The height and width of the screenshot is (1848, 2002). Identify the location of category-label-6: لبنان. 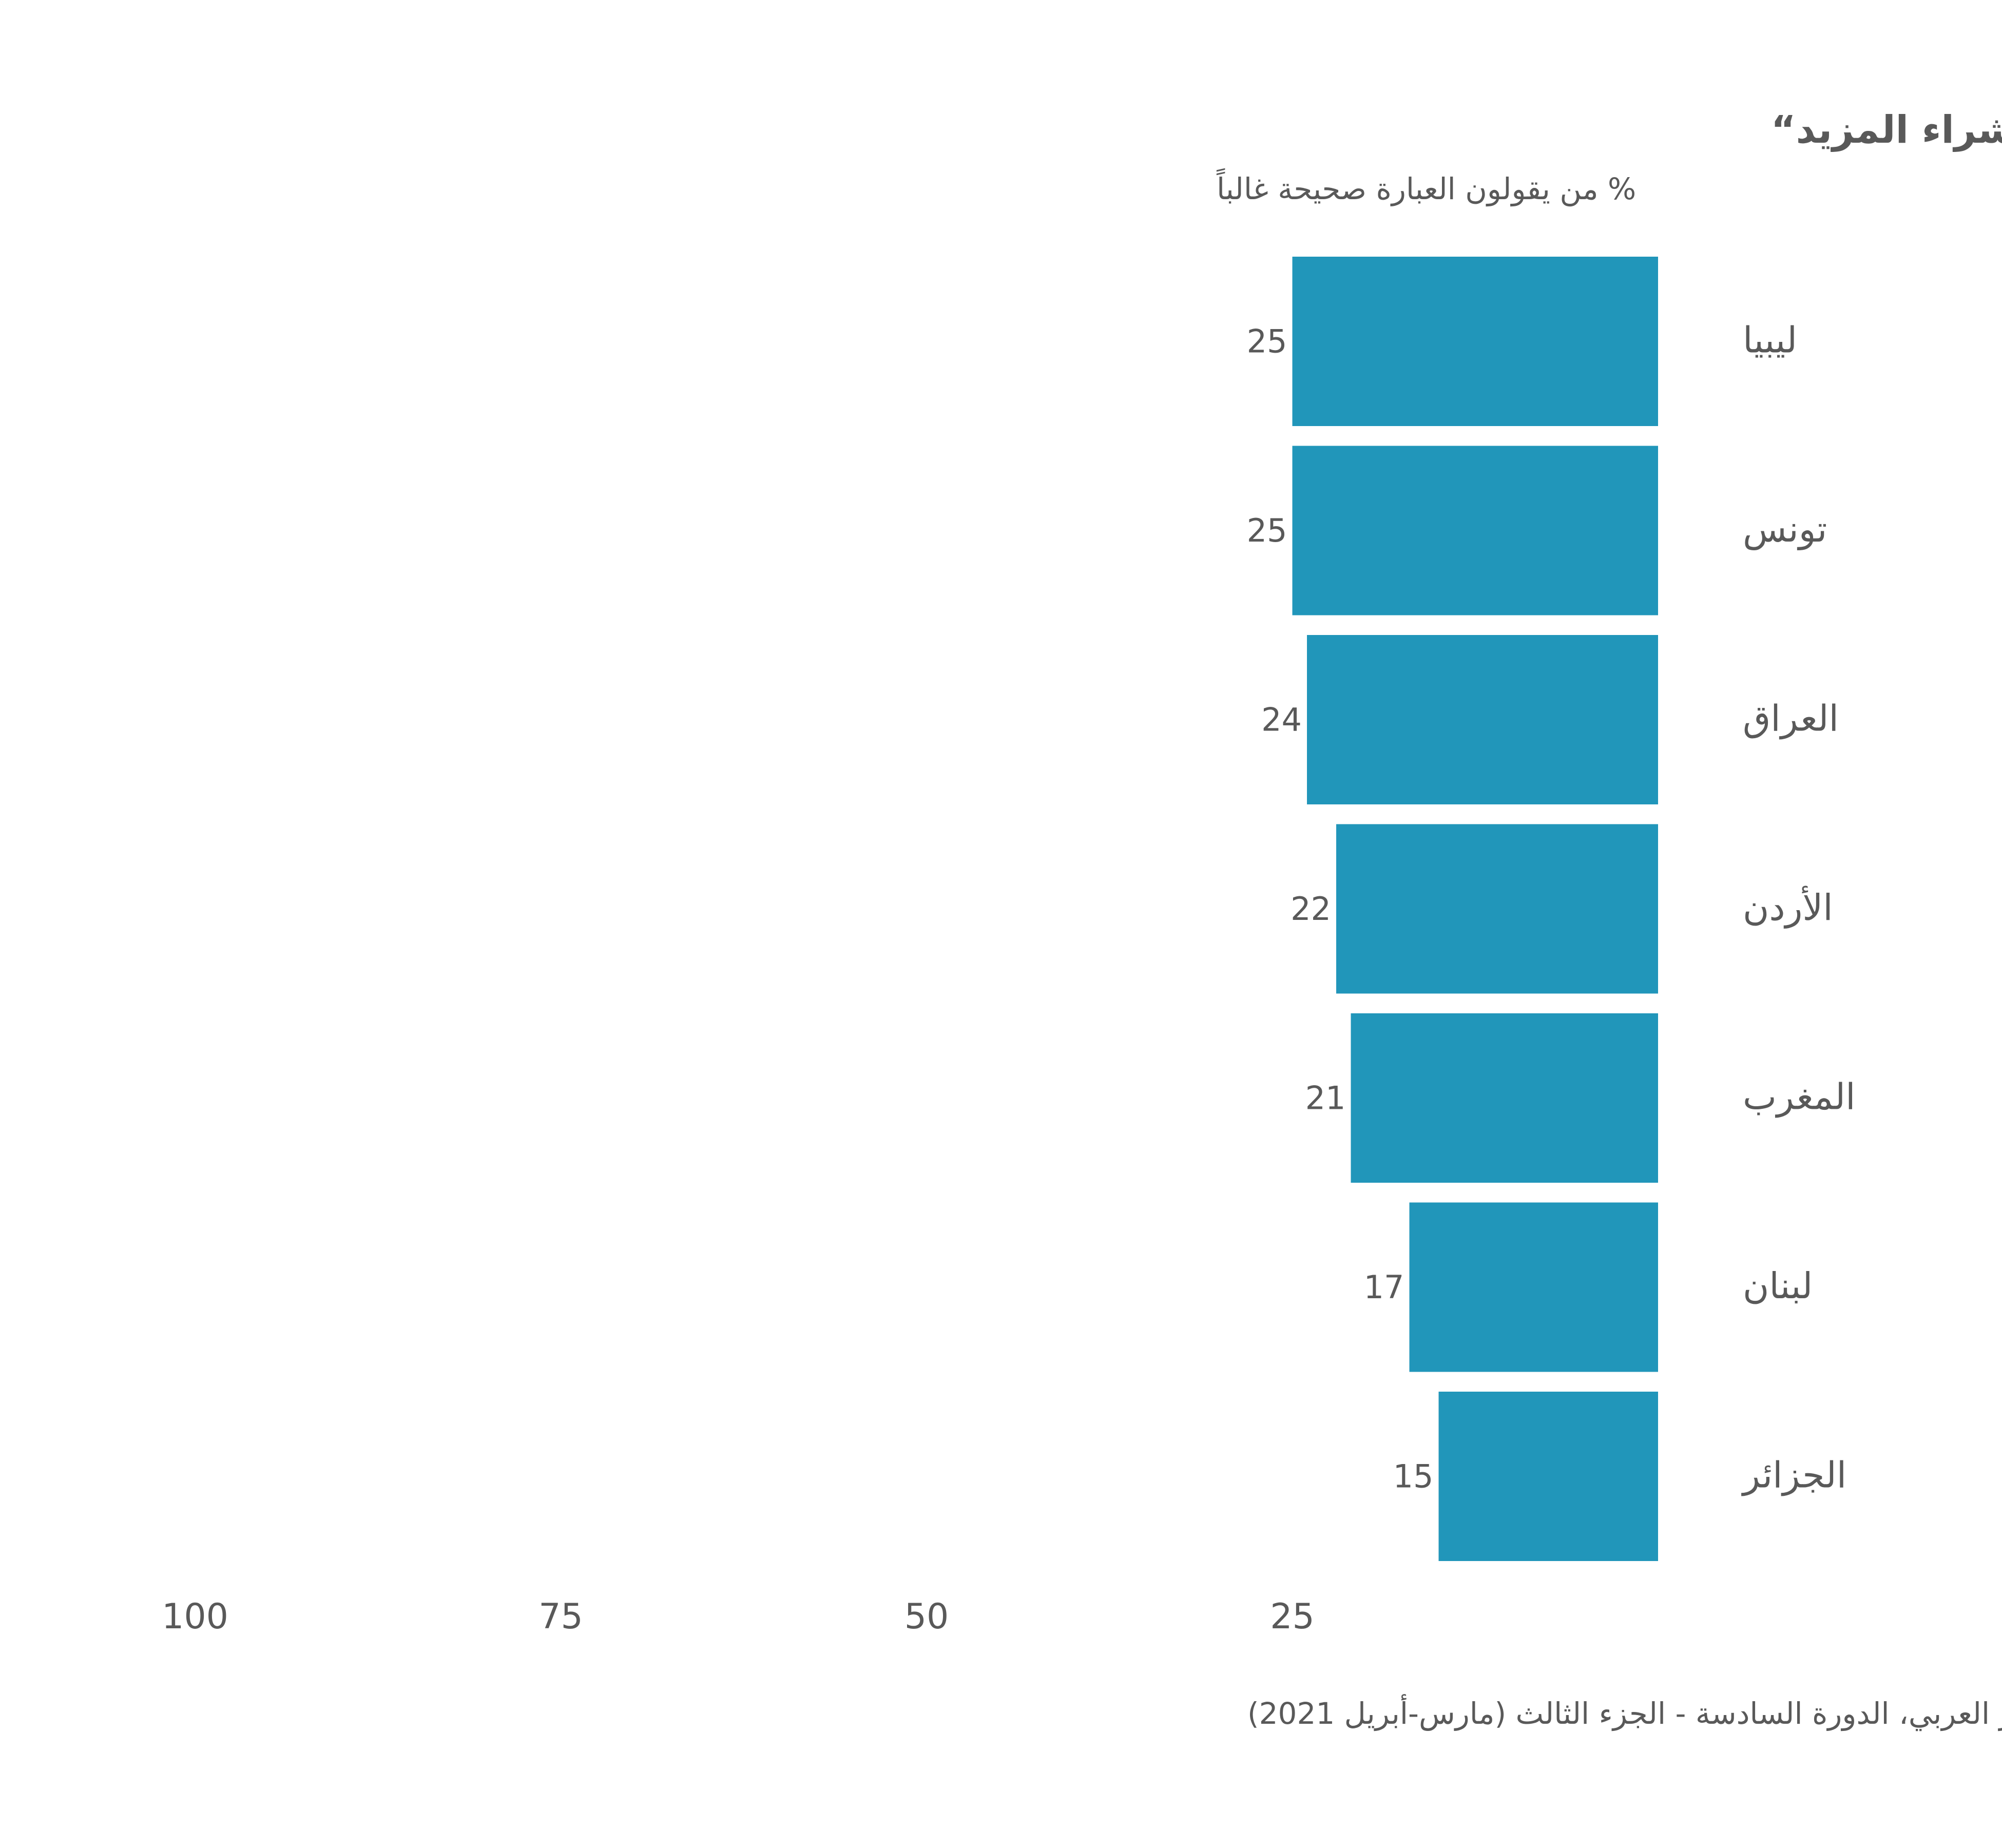
(1778, 1286).